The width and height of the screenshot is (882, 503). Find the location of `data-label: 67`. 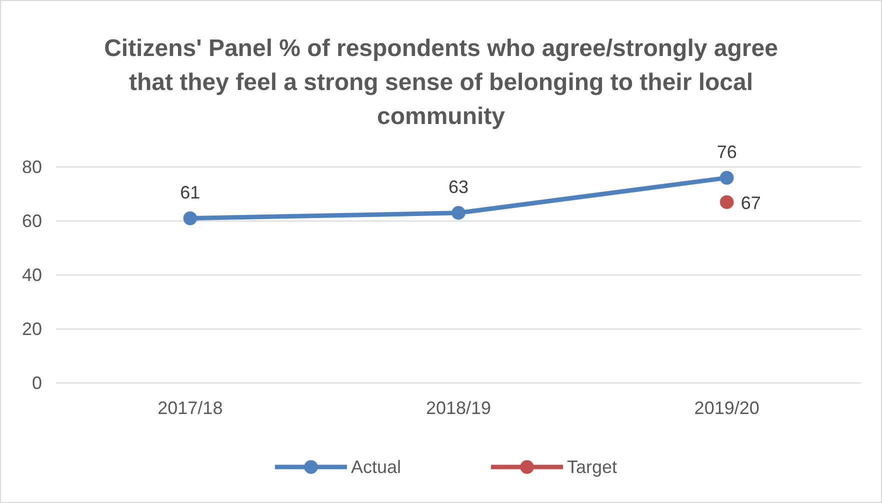

data-label: 67 is located at coordinates (750, 203).